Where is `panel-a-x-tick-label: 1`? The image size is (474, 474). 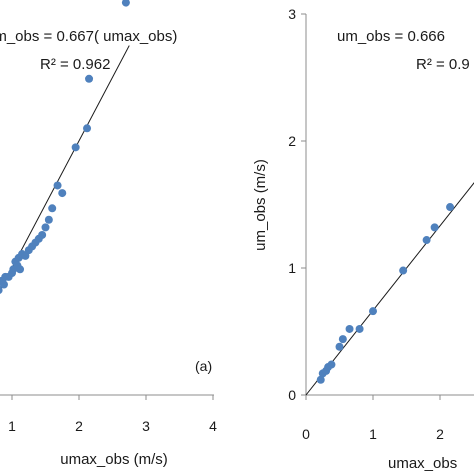 panel-a-x-tick-label: 1 is located at coordinates (12, 426).